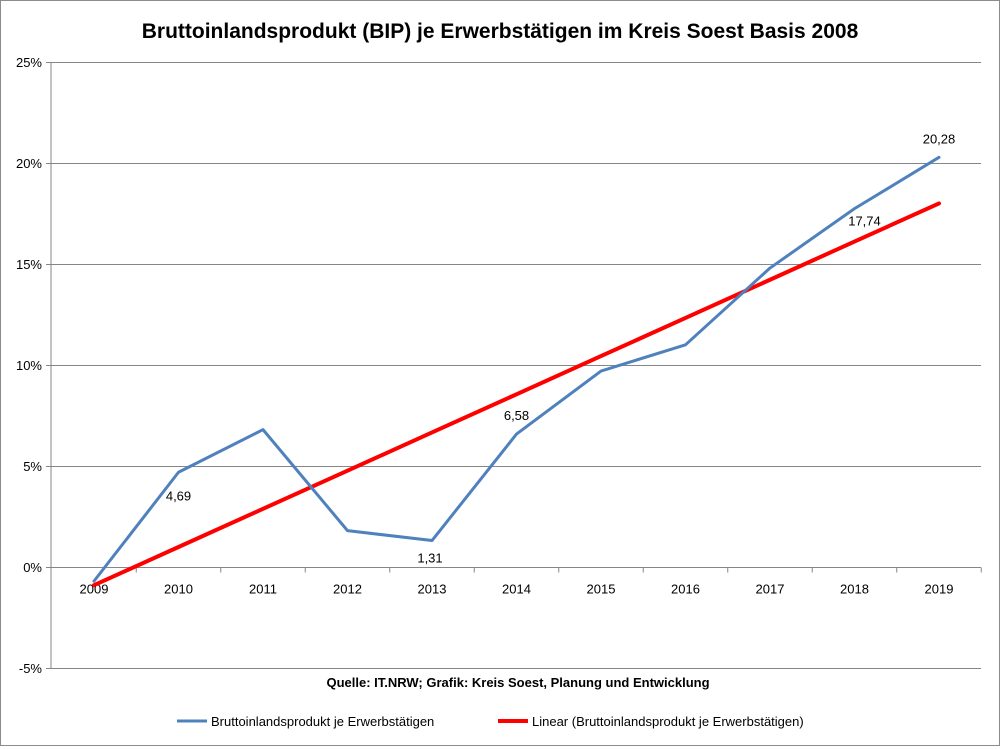 The width and height of the screenshot is (1000, 750). Describe the element at coordinates (178, 495) in the screenshot. I see `data-label: 4,69` at that location.